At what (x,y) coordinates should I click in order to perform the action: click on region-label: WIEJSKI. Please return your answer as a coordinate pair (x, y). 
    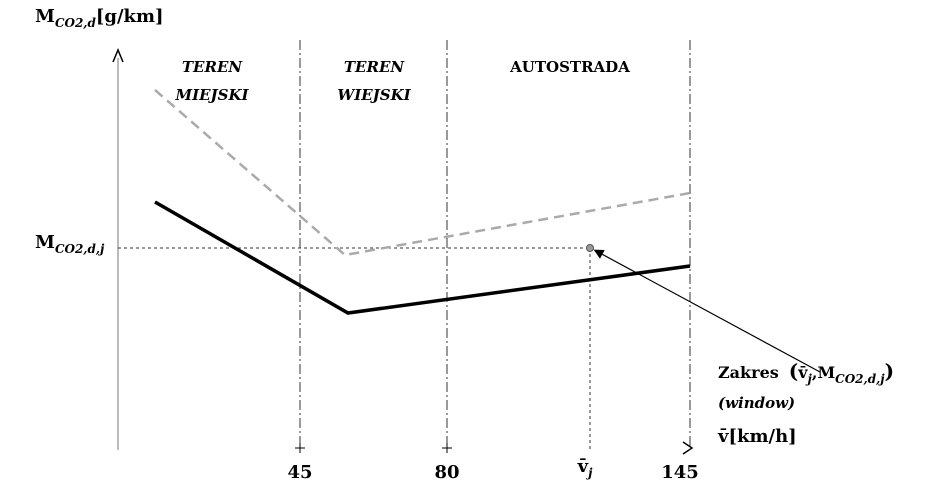
    Looking at the image, I should click on (374, 95).